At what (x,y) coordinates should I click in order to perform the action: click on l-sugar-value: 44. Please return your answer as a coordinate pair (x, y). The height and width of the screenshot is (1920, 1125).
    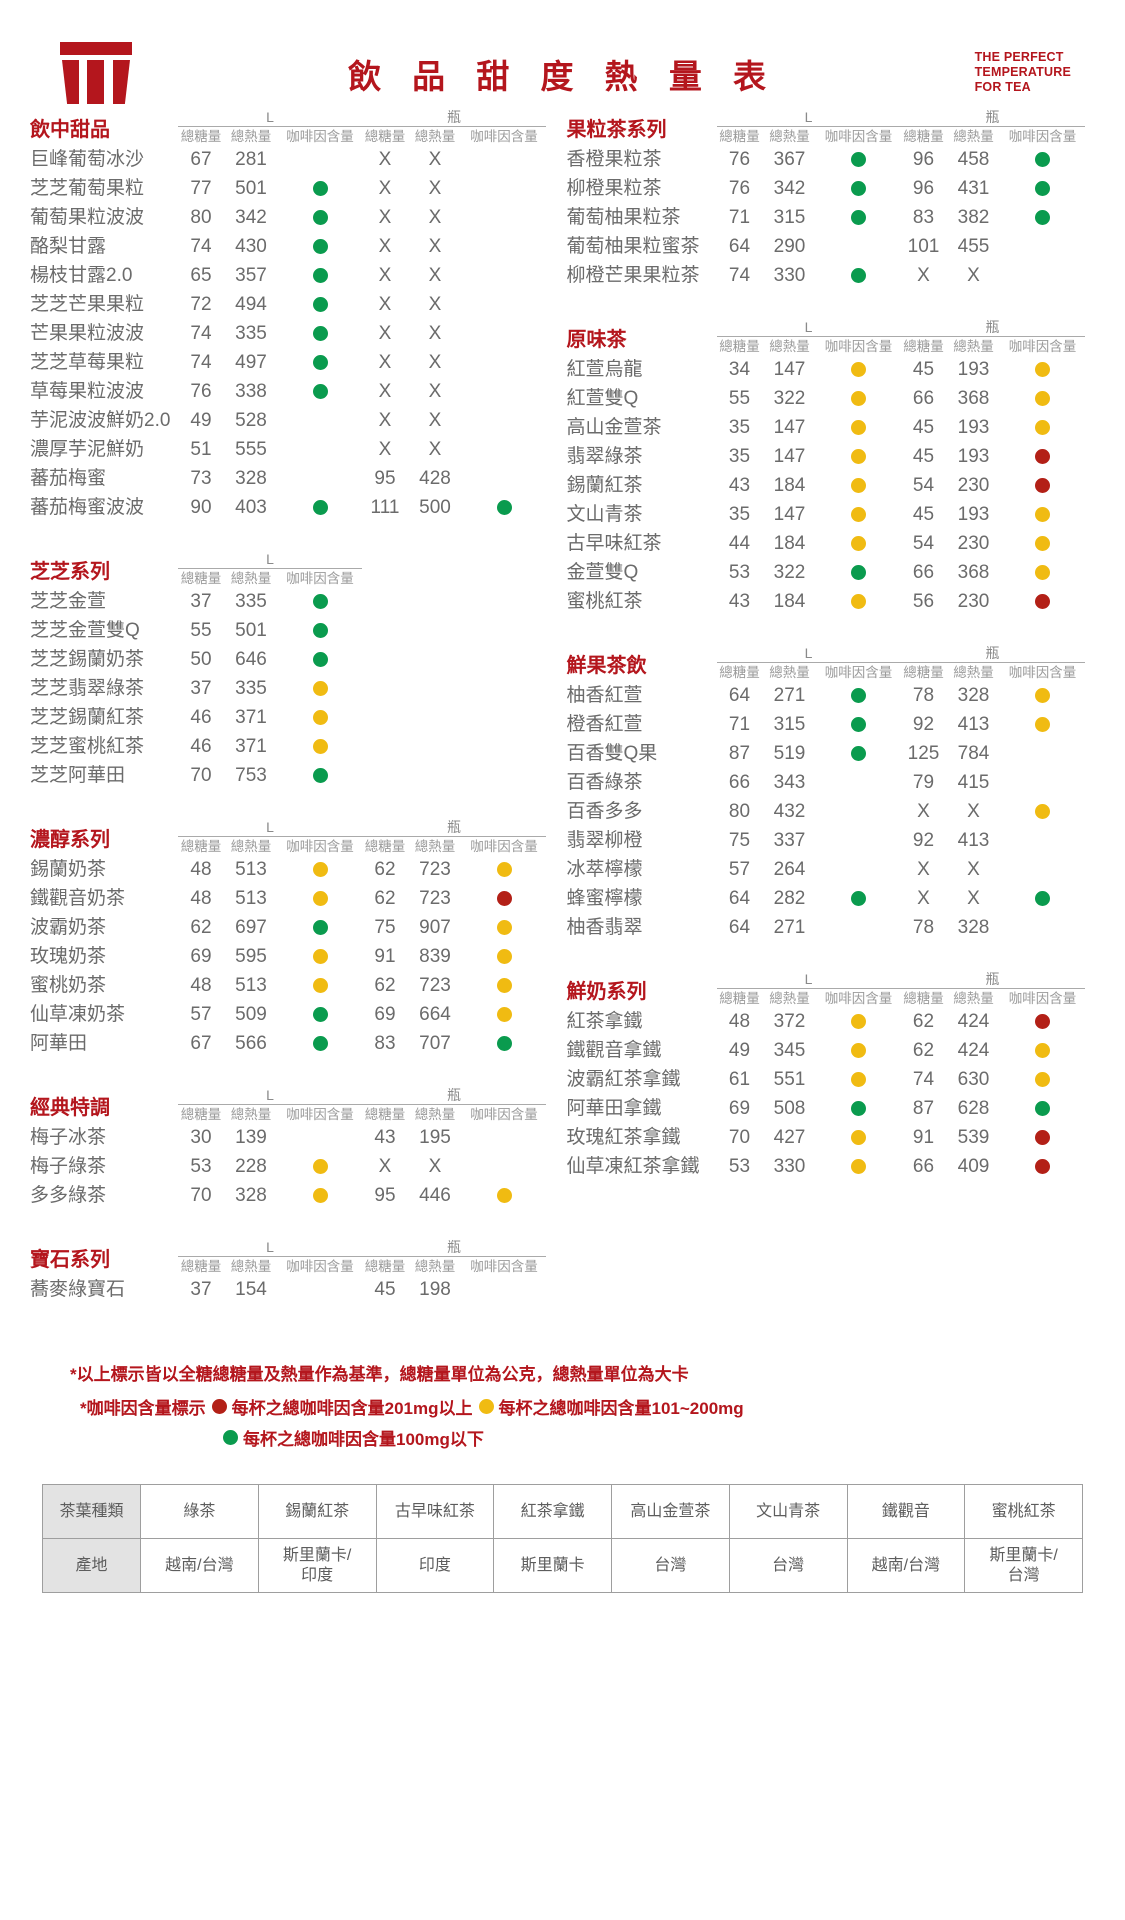
    Looking at the image, I should click on (739, 543).